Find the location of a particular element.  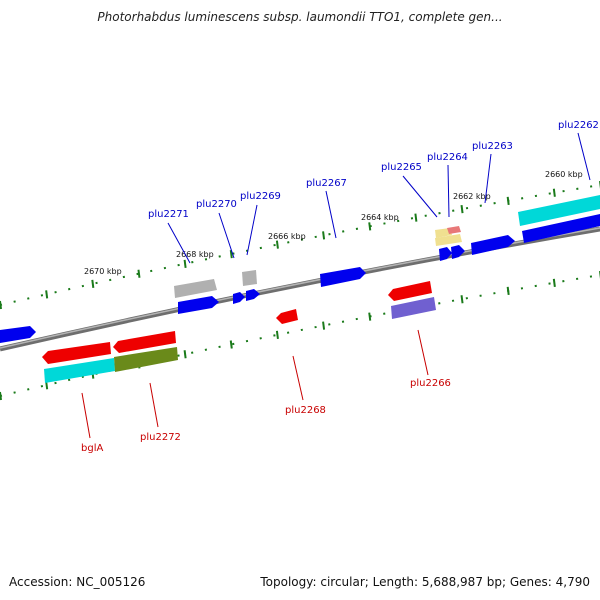

gene-label-plu2267: plu2267 is located at coordinates (326, 183).